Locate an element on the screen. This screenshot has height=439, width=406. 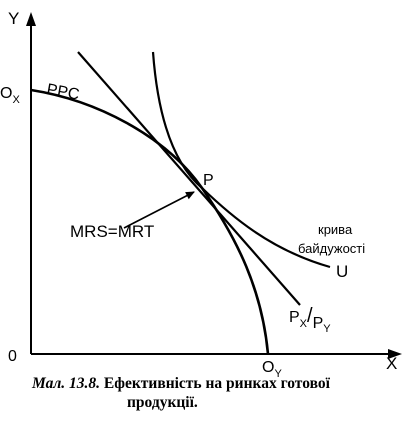
mrs-mrt-label: MRS=MRT is located at coordinates (112, 231).